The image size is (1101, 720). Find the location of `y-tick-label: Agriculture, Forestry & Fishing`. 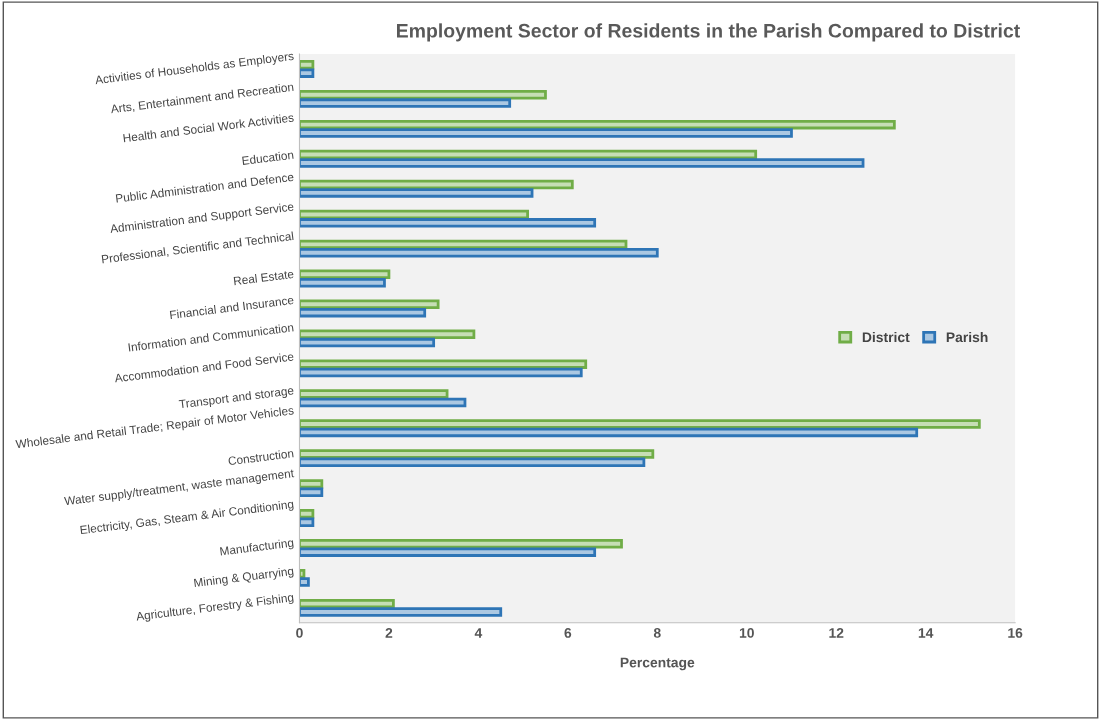

y-tick-label: Agriculture, Forestry & Fishing is located at coordinates (214, 607).